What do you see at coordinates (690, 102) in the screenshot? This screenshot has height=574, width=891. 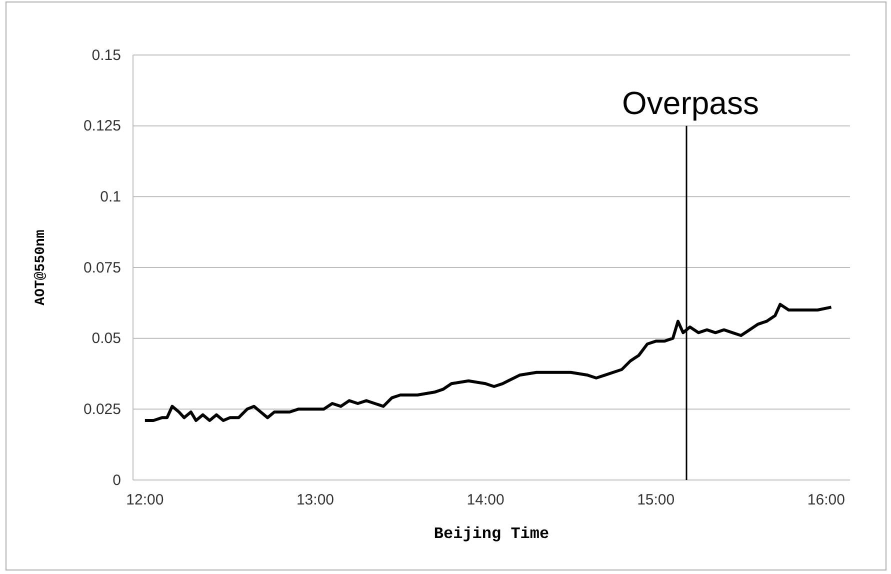 I see `ref-line-label: Overpass` at bounding box center [690, 102].